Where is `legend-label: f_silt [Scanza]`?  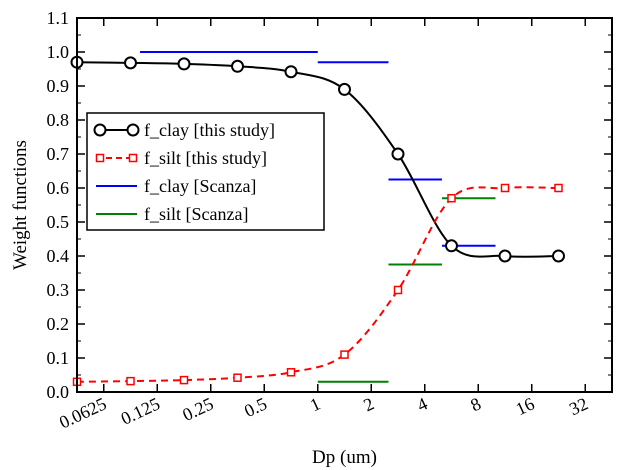
legend-label: f_silt [Scanza] is located at coordinates (196, 214).